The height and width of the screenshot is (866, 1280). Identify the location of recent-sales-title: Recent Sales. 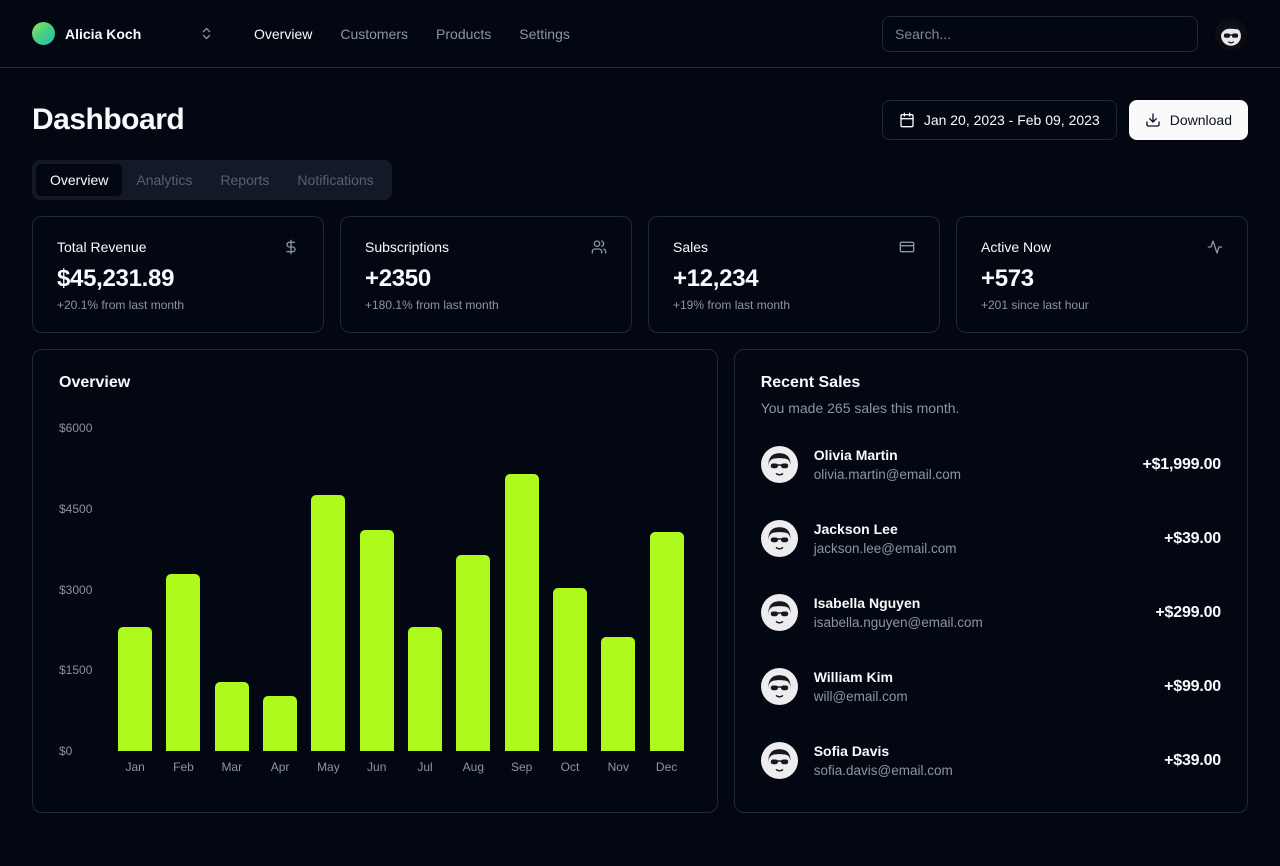
(810, 382).